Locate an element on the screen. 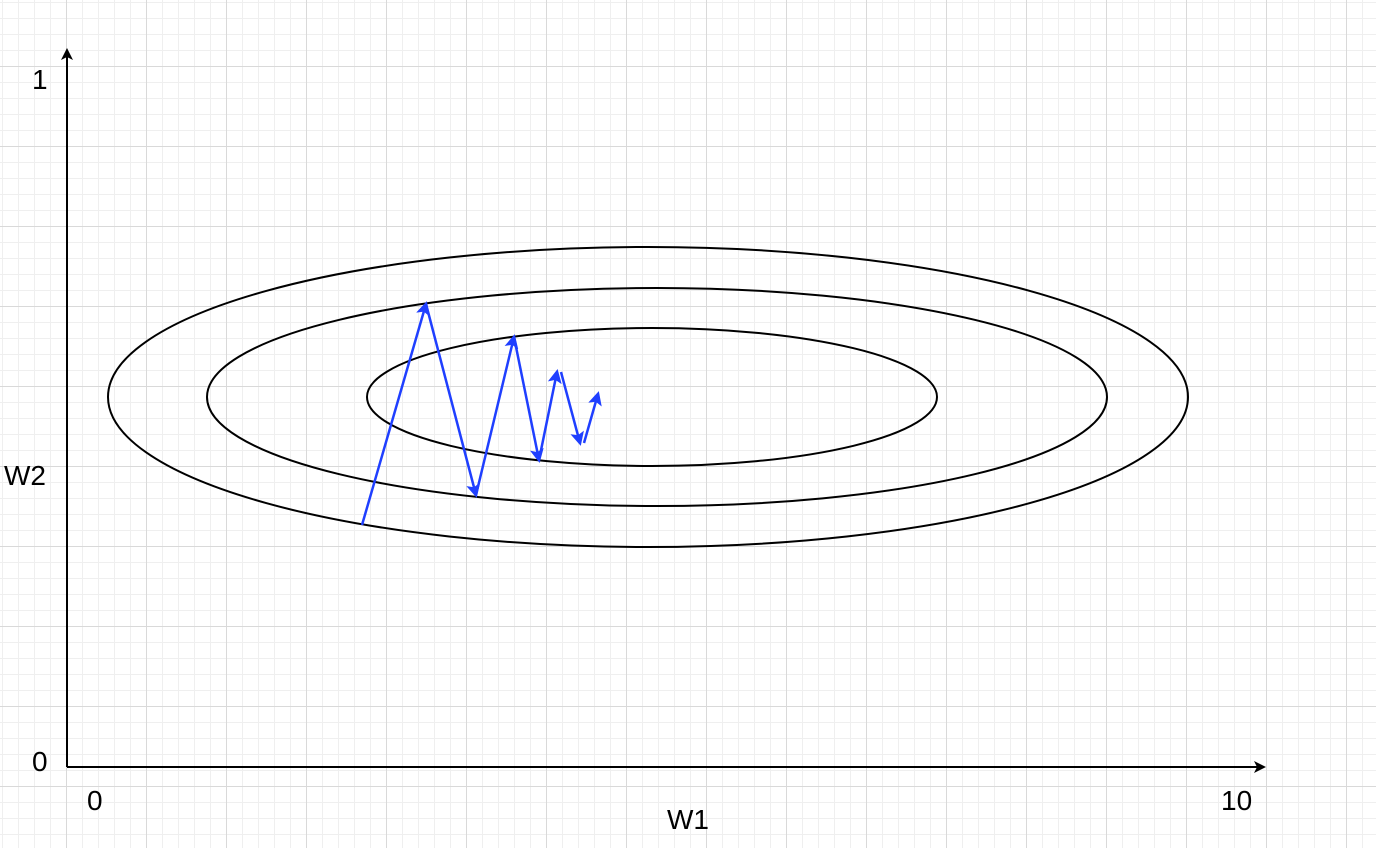  y-tick-max: 1 is located at coordinates (40, 79).